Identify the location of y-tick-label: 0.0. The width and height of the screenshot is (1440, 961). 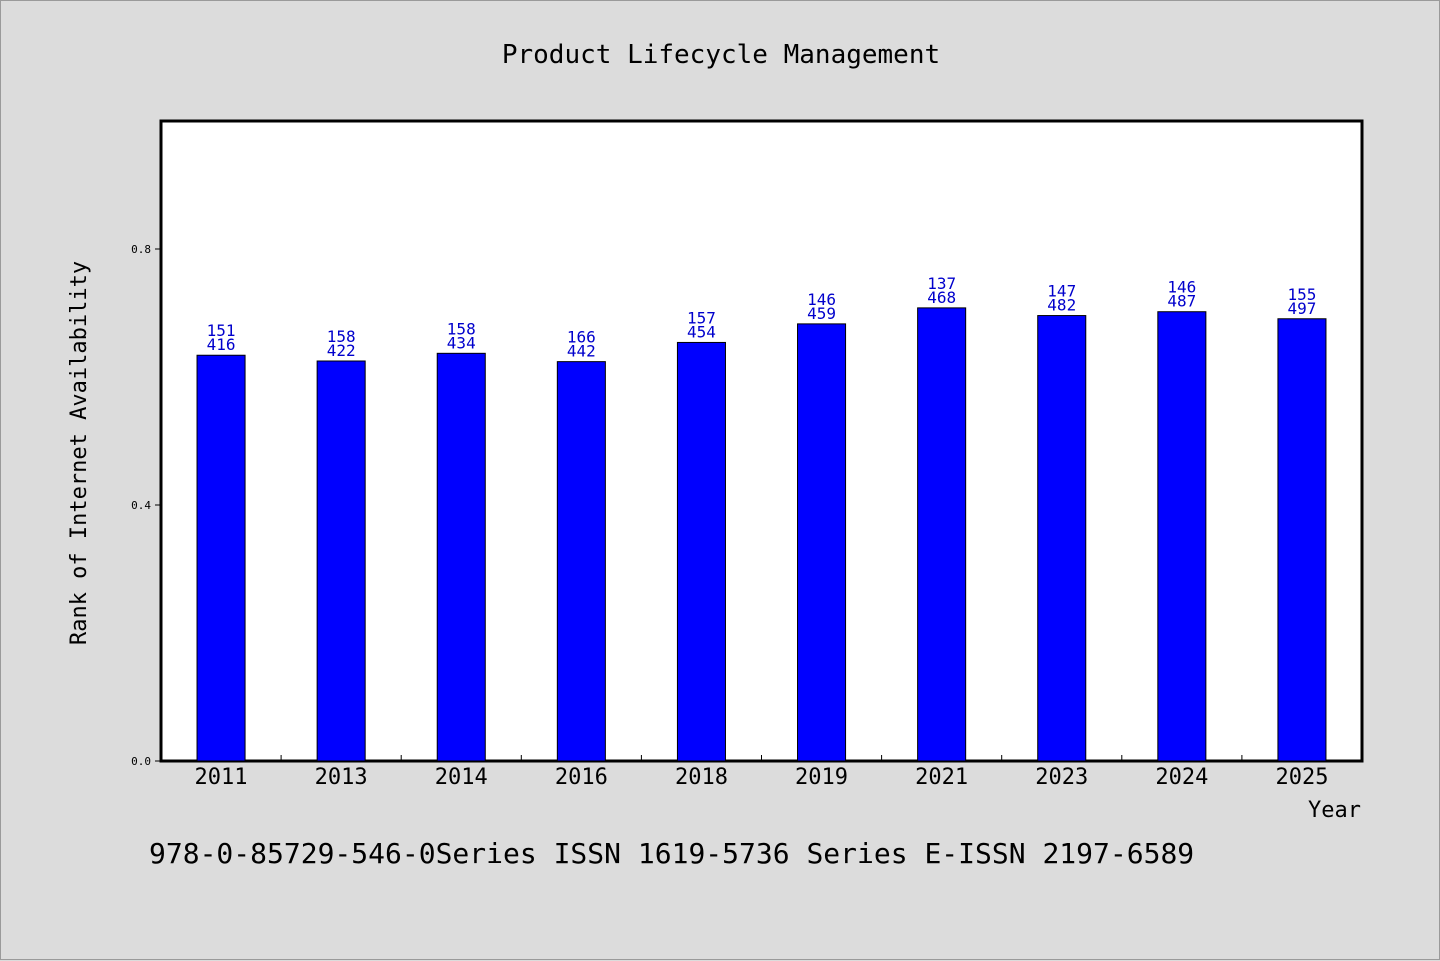
(141, 761).